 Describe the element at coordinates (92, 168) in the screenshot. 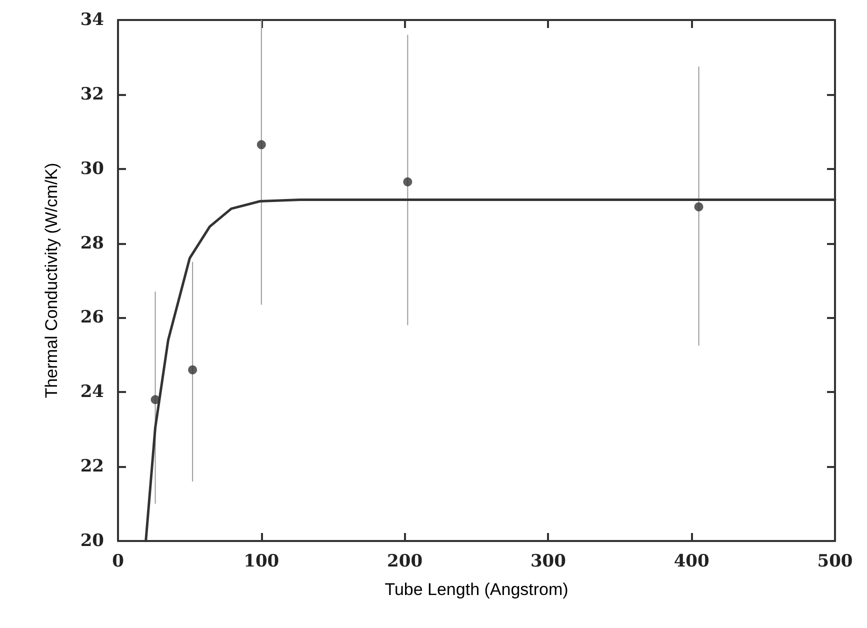

I see `y-tick-label: 30` at that location.